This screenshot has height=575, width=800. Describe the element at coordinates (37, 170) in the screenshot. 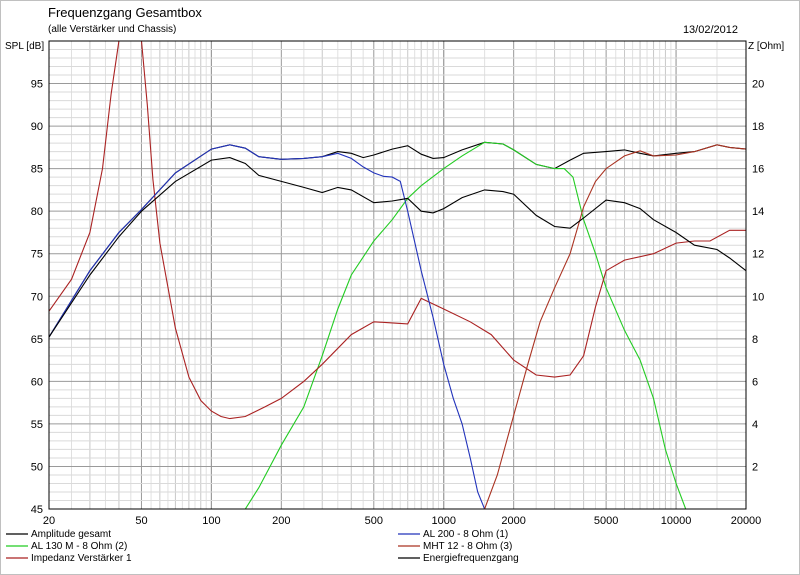

I see `y-tick-label: 85` at that location.